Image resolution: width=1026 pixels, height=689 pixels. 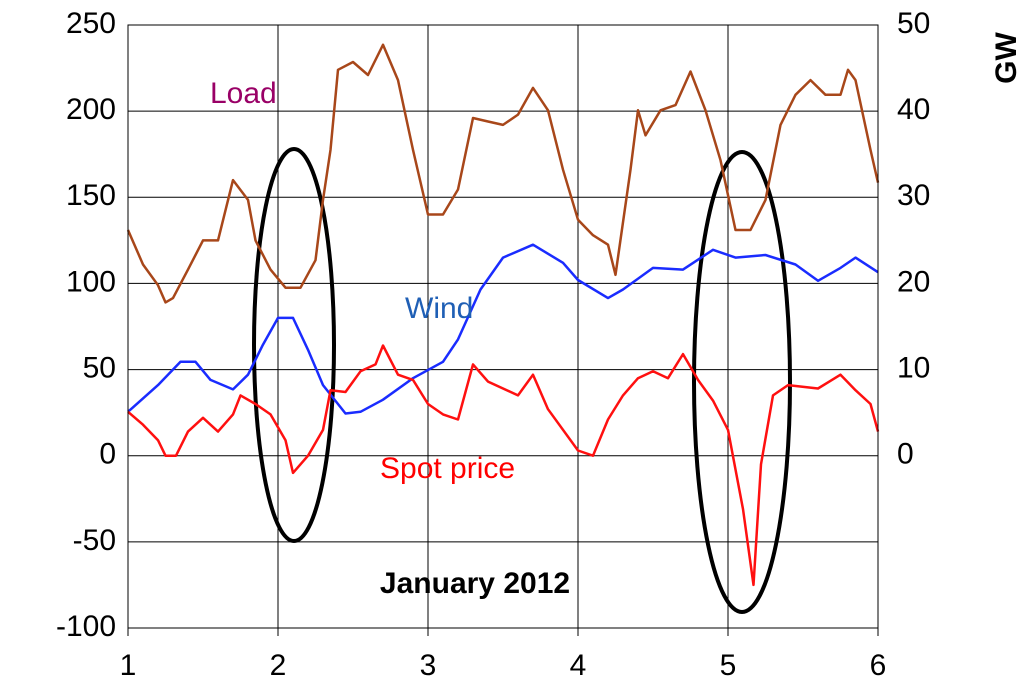 What do you see at coordinates (913, 109) in the screenshot?
I see `y2-tick-label: 40` at bounding box center [913, 109].